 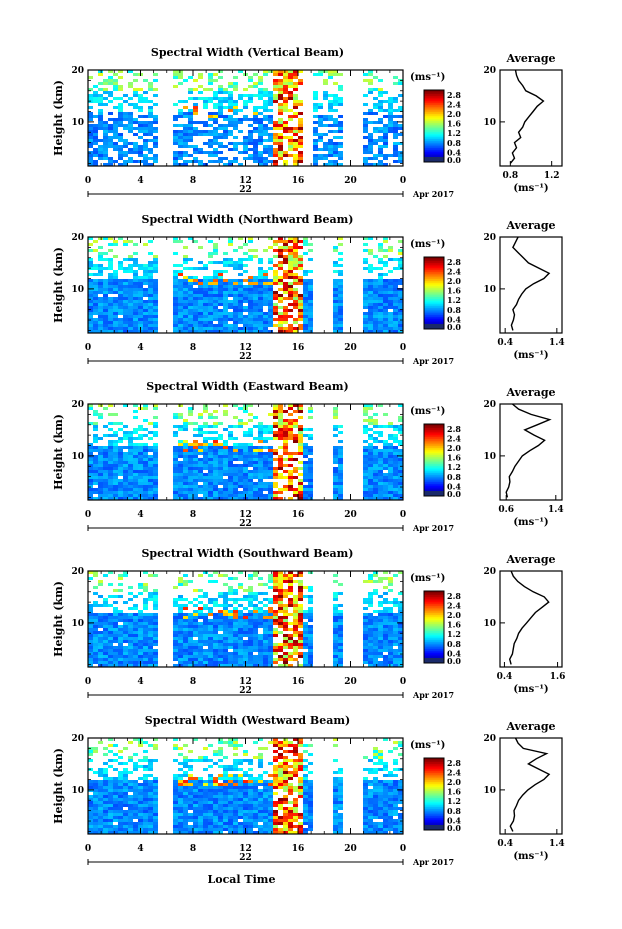 What do you see at coordinates (435, 118) in the screenshot?
I see `colorbar: (ms⁻¹)2.82.42.01.61.20.80.40.0` at bounding box center [435, 118].